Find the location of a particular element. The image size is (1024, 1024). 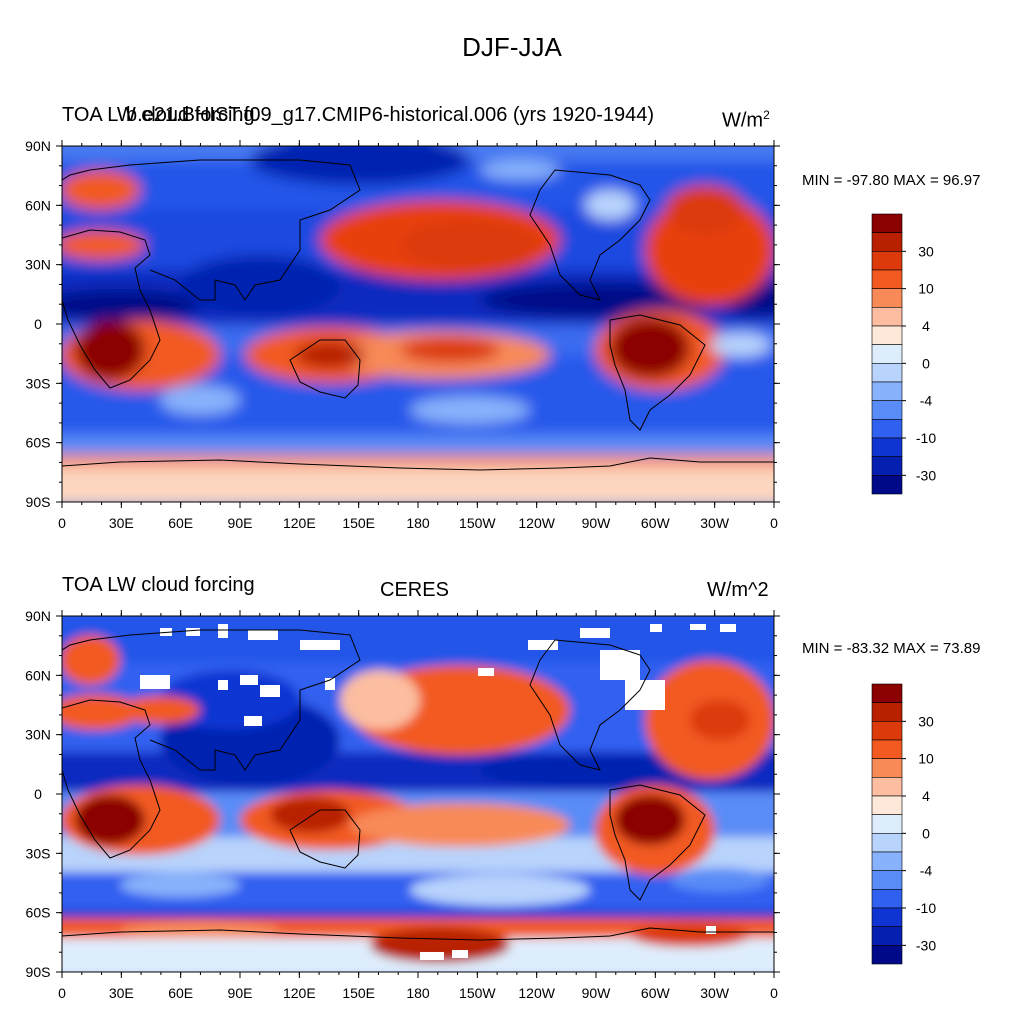

colorbar-label: 30 is located at coordinates (926, 721).